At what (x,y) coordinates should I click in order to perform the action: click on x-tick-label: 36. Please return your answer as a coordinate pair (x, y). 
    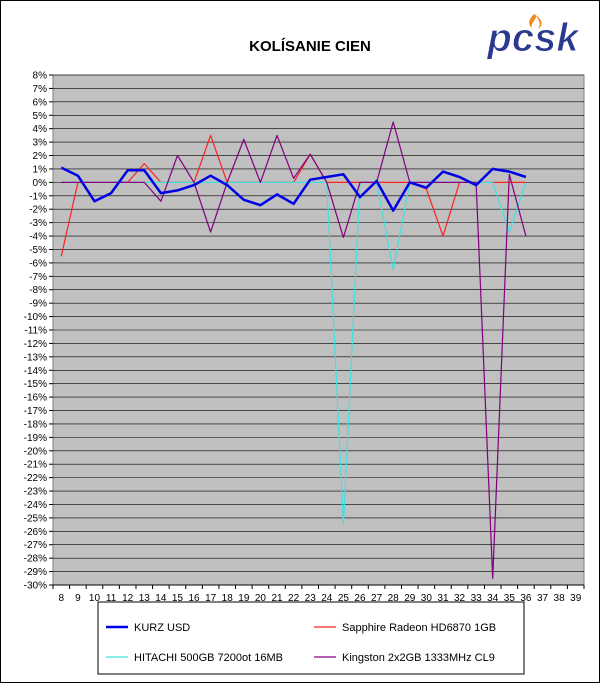
    Looking at the image, I should click on (526, 598).